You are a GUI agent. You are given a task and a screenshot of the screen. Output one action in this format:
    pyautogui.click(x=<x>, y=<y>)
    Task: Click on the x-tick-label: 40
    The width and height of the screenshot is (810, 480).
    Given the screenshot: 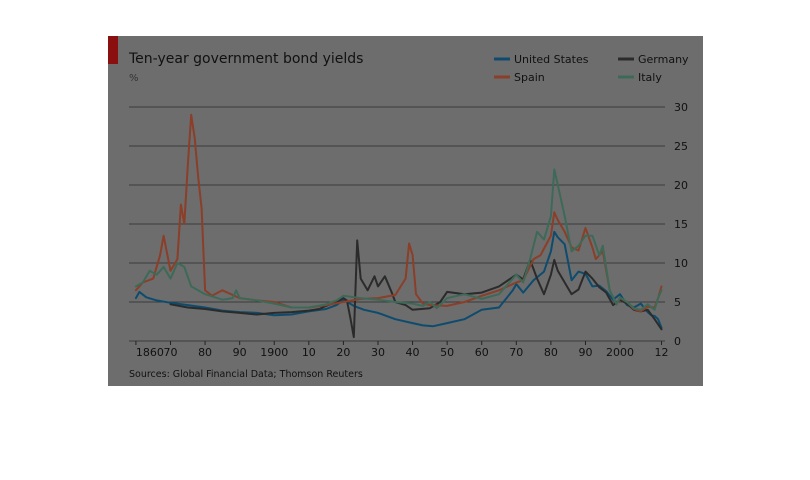 What is the action you would take?
    pyautogui.click(x=413, y=352)
    